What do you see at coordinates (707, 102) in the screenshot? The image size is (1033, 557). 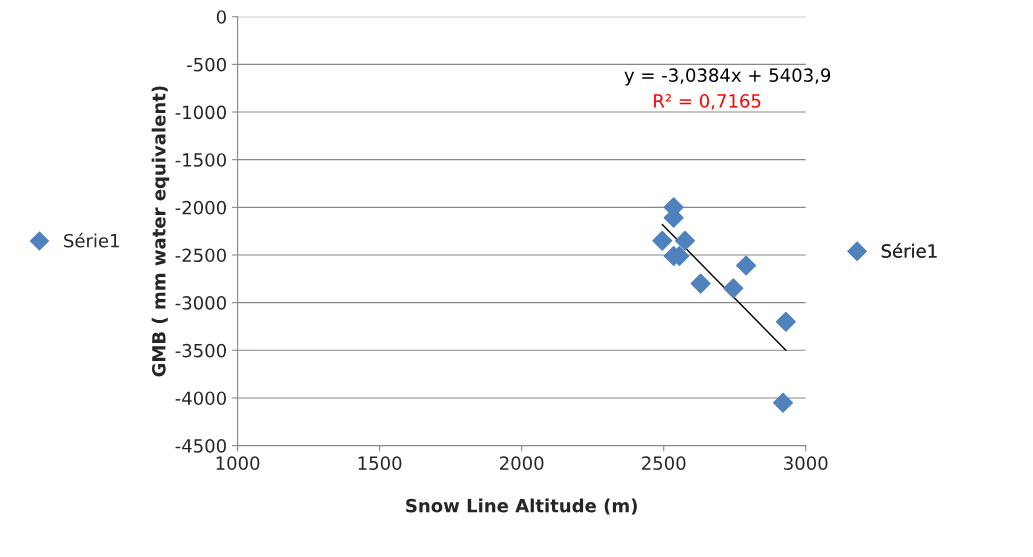 I see `annotation: R² = 0,7165` at bounding box center [707, 102].